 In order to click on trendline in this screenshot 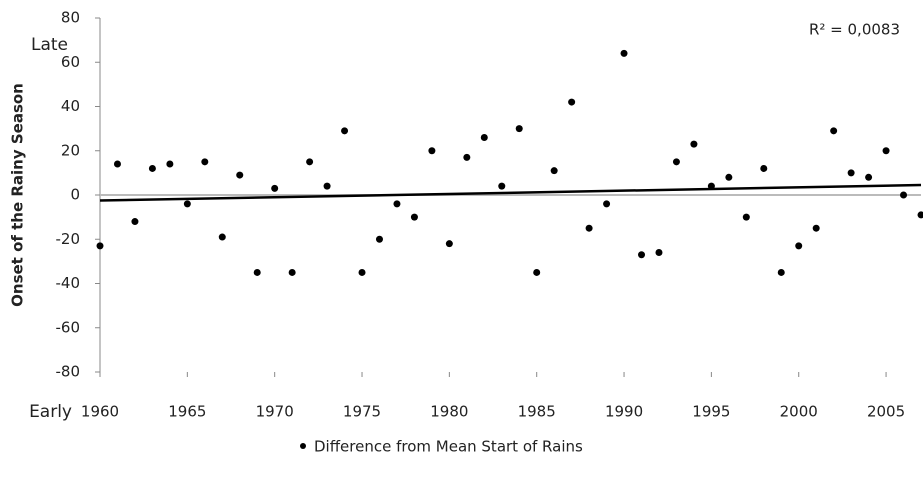, I will do `click(510, 192)`.